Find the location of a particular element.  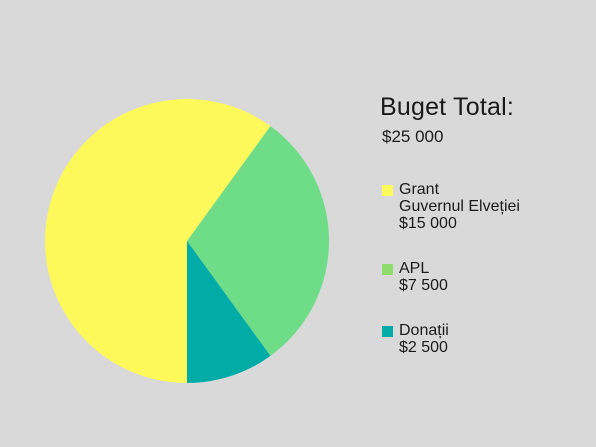

legend-label: Donații is located at coordinates (424, 330).